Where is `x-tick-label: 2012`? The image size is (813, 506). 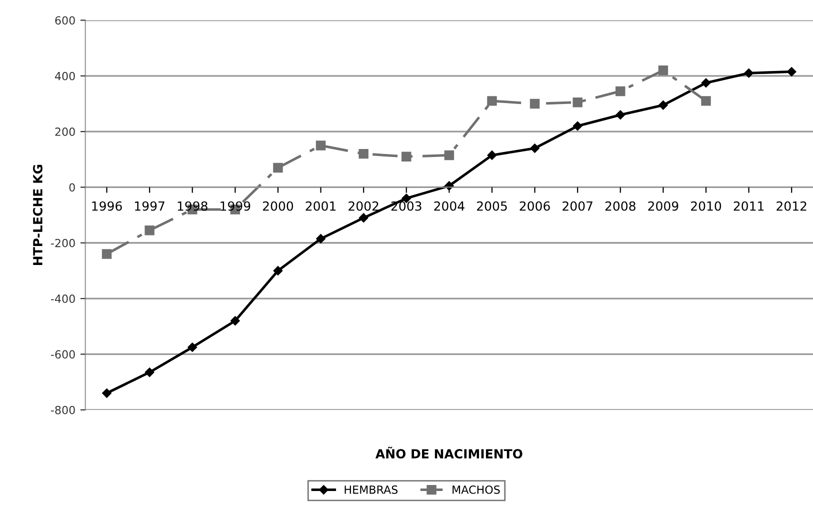
x-tick-label: 2012 is located at coordinates (791, 206).